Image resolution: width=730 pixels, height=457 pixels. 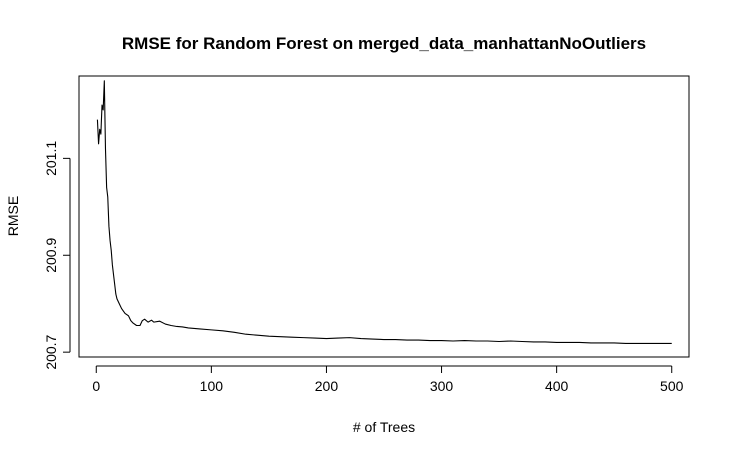 I want to click on y-axis-label: RMSE, so click(x=13, y=216).